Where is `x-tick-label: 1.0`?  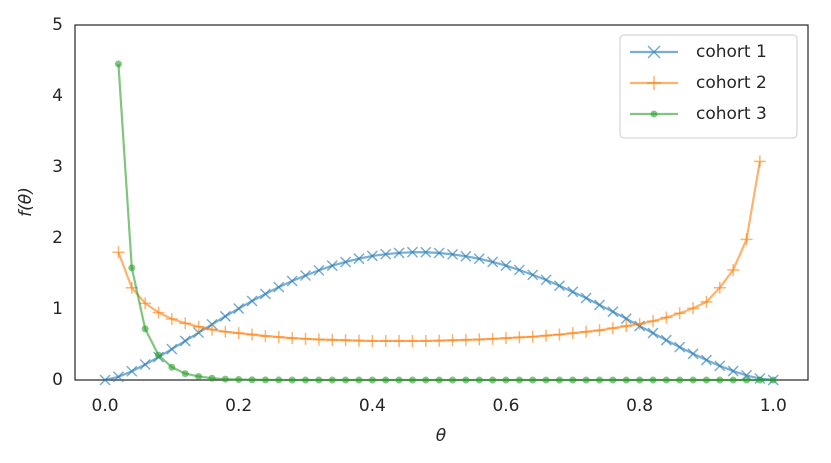 x-tick-label: 1.0 is located at coordinates (773, 406).